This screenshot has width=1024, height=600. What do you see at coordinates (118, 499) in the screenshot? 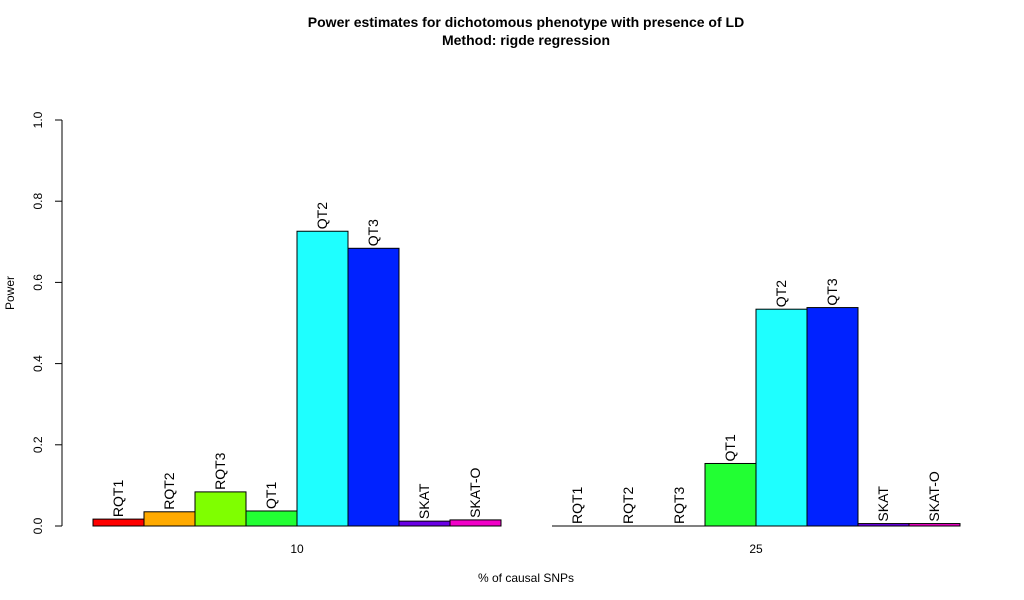
I see `bar-label-rqt1-10: RQT1` at bounding box center [118, 499].